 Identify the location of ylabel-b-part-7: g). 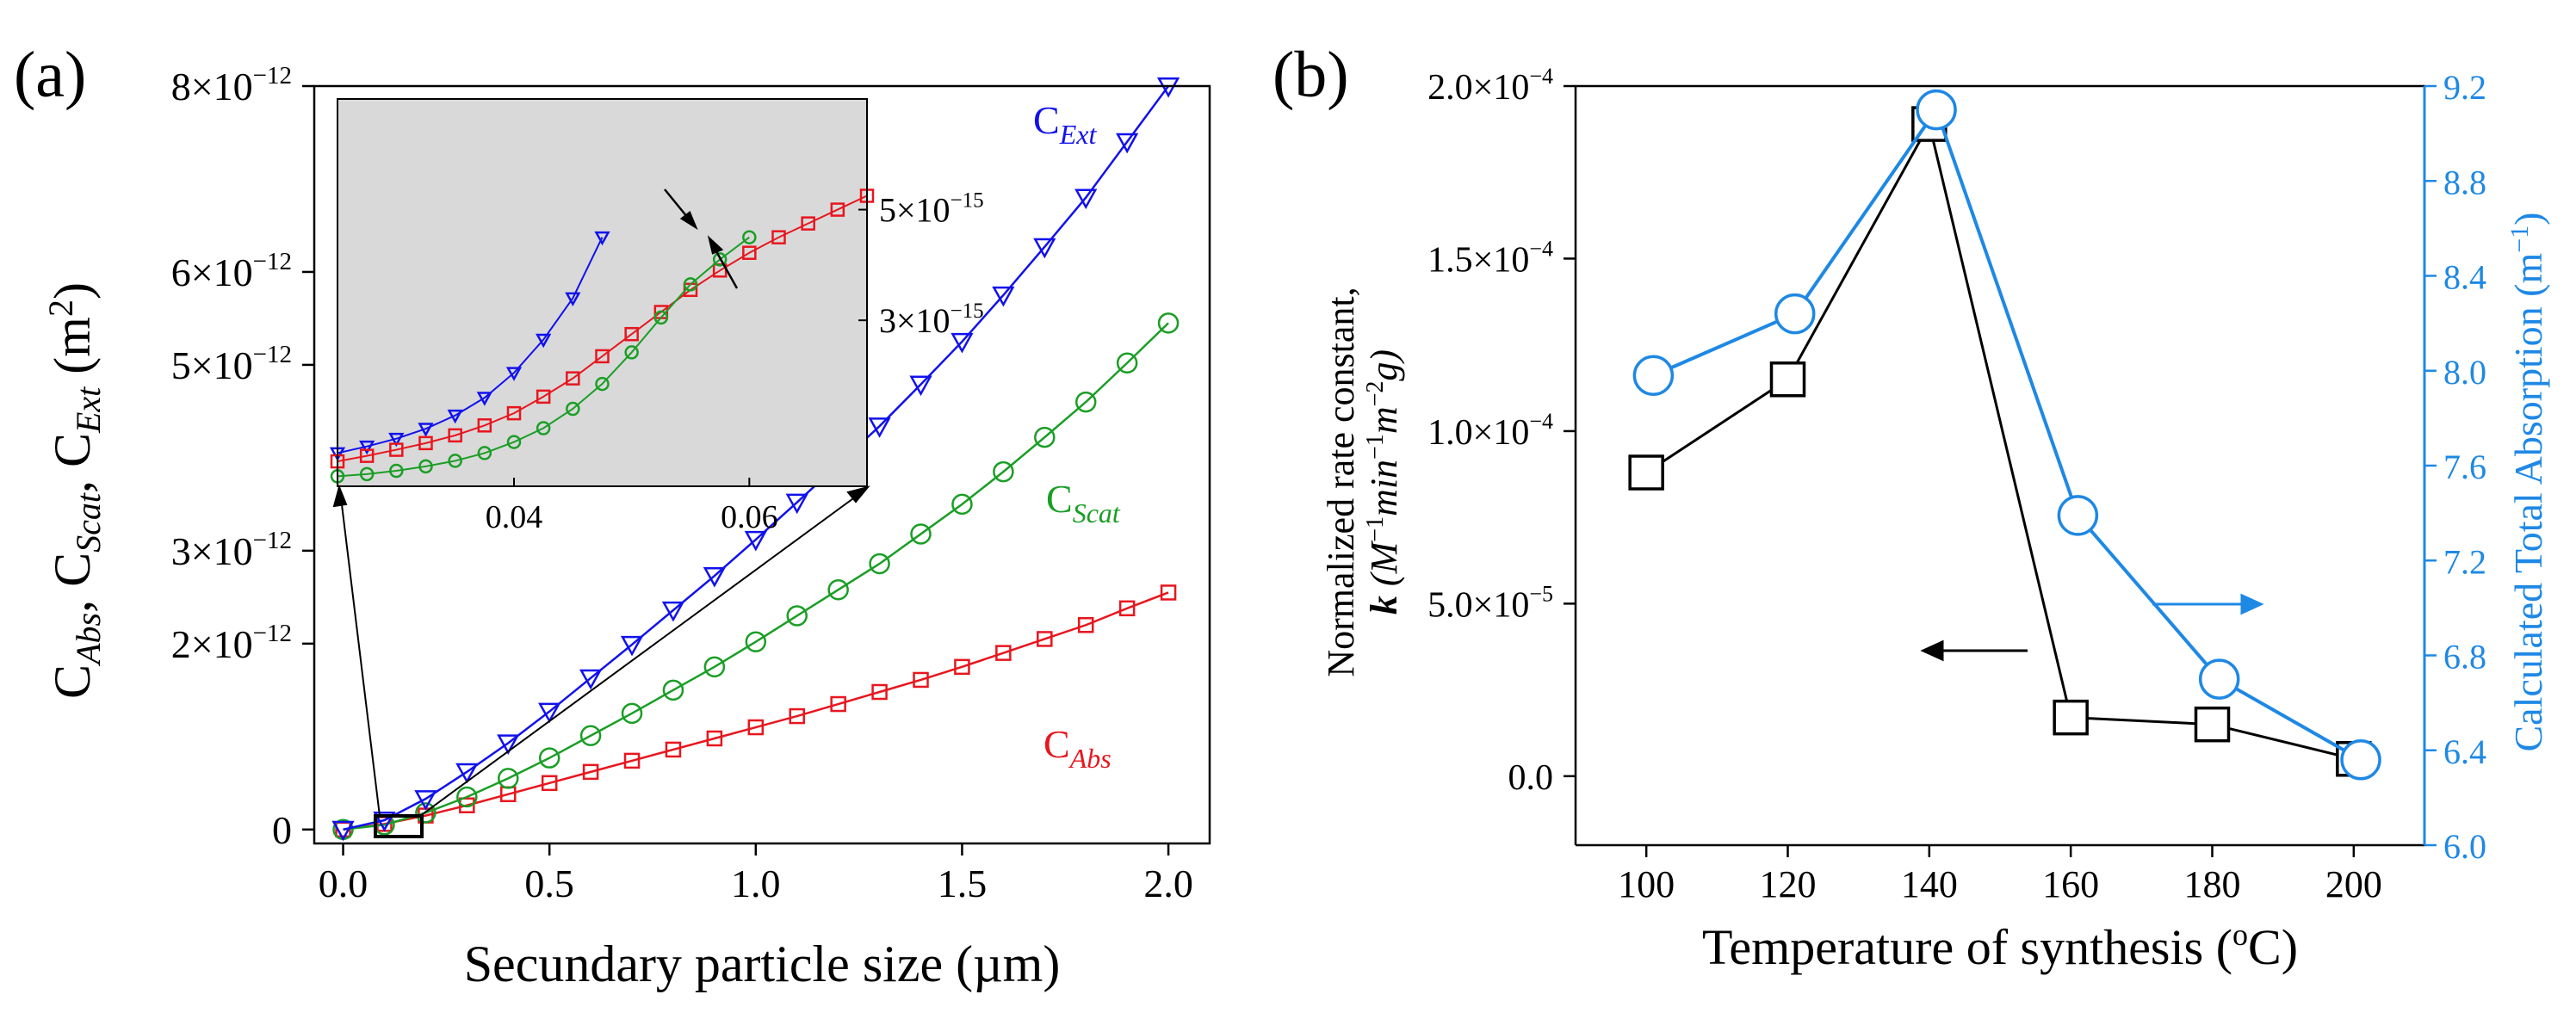
(1384, 365).